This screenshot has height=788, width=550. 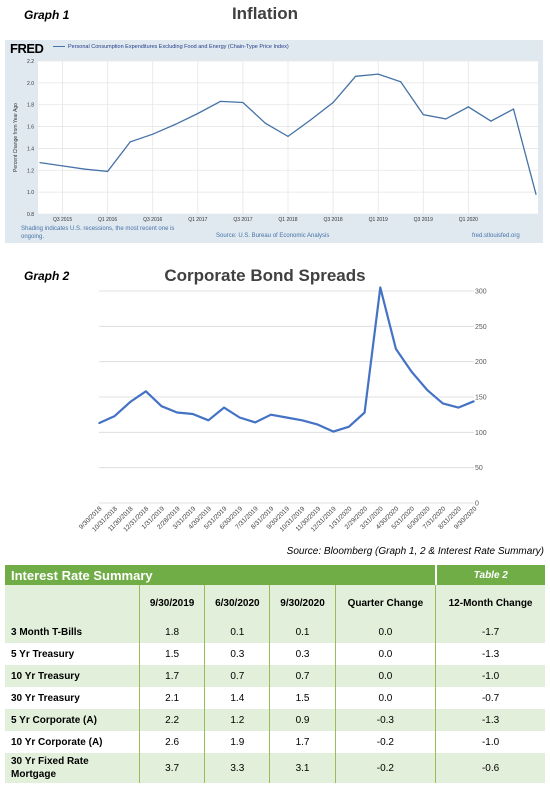 What do you see at coordinates (237, 654) in the screenshot?
I see `table-cell: 0.3` at bounding box center [237, 654].